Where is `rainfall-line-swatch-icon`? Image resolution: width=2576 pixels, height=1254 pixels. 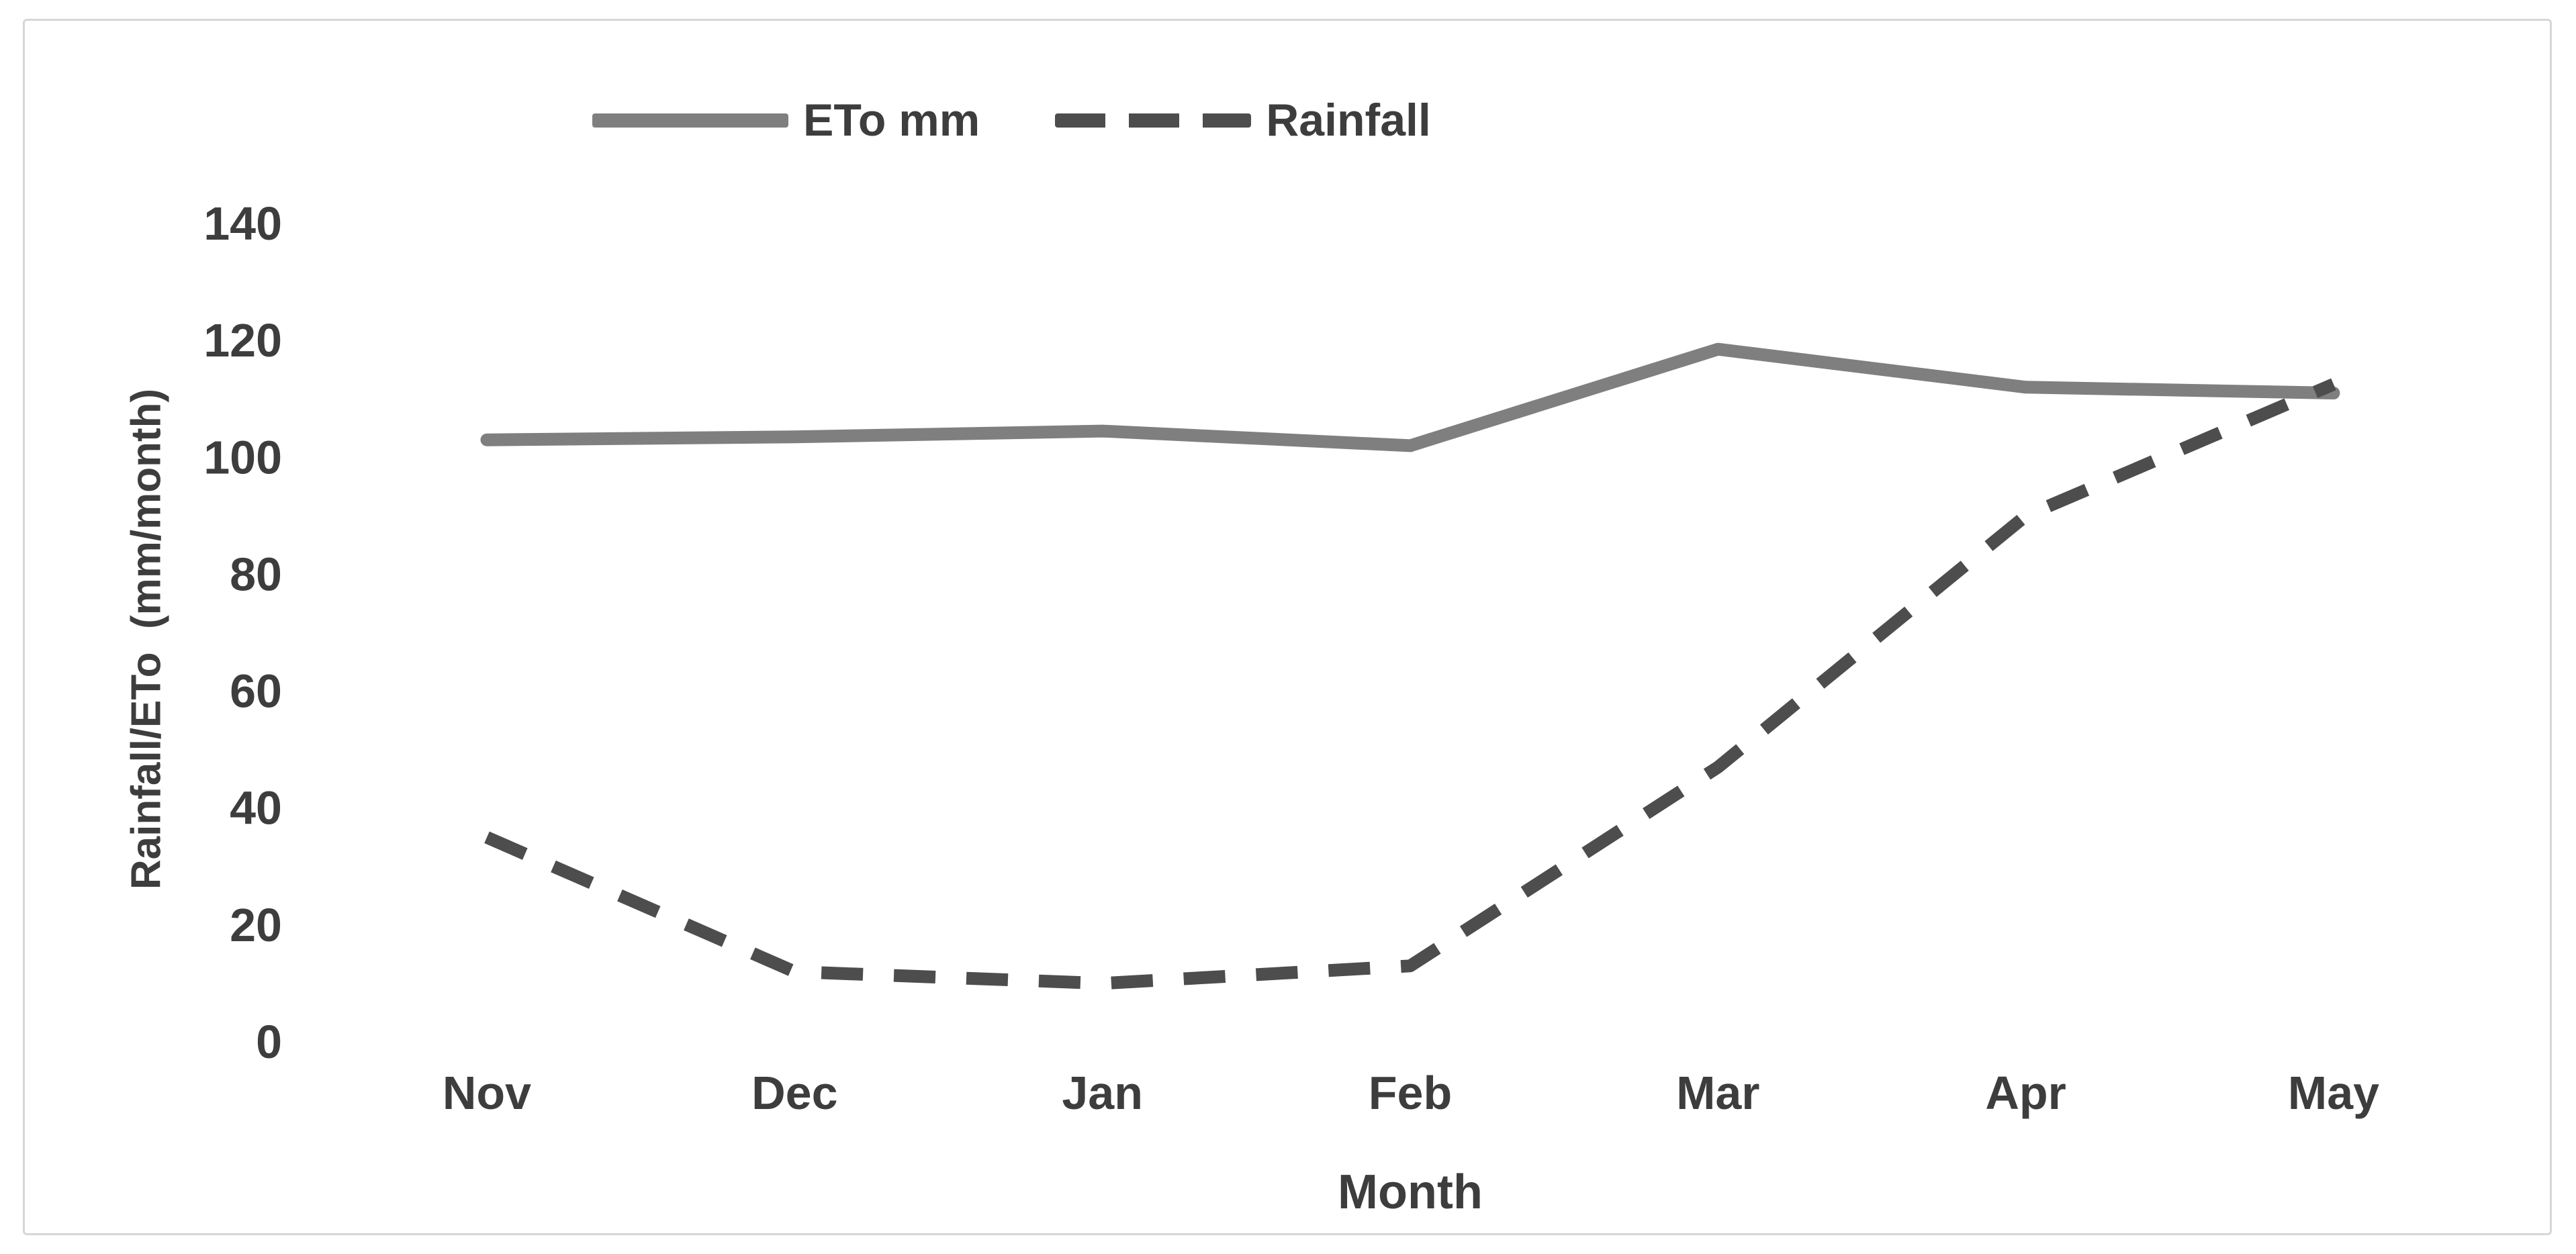
rainfall-line-swatch-icon is located at coordinates (1153, 120).